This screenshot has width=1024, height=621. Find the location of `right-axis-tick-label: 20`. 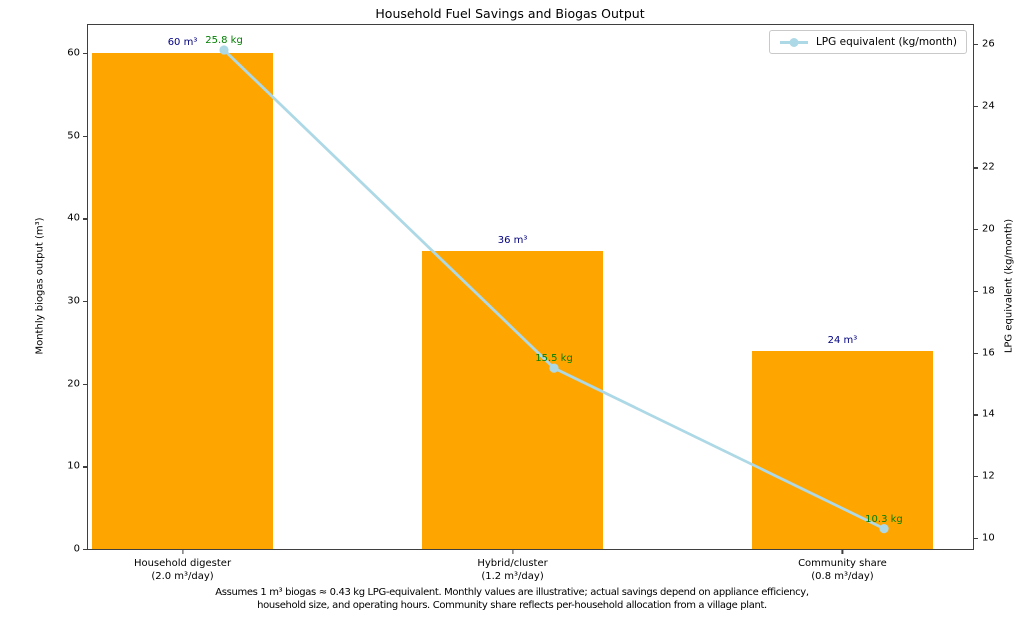

right-axis-tick-label: 20 is located at coordinates (988, 229).